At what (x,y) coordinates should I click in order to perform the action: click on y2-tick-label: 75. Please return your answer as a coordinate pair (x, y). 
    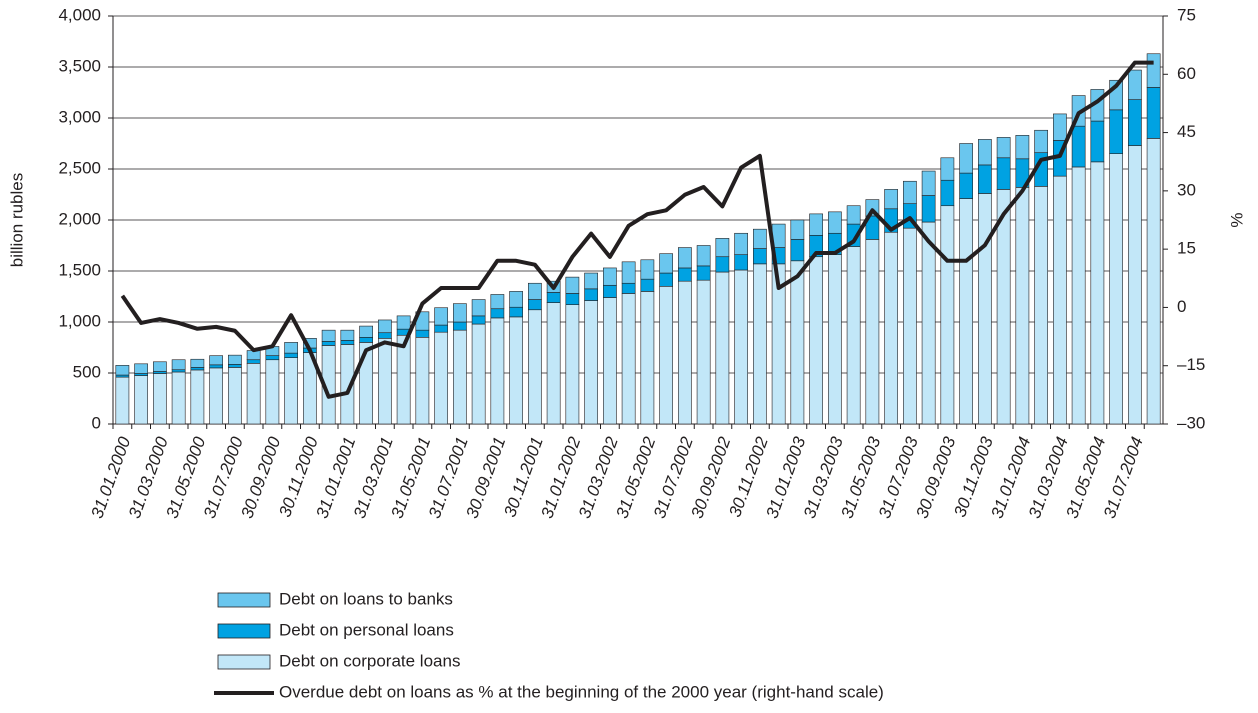
    Looking at the image, I should click on (1186, 14).